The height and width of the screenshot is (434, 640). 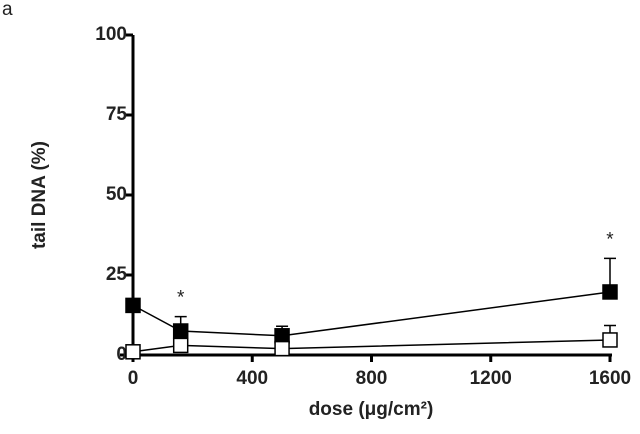 I want to click on x-tick-label: 1600, so click(x=610, y=378).